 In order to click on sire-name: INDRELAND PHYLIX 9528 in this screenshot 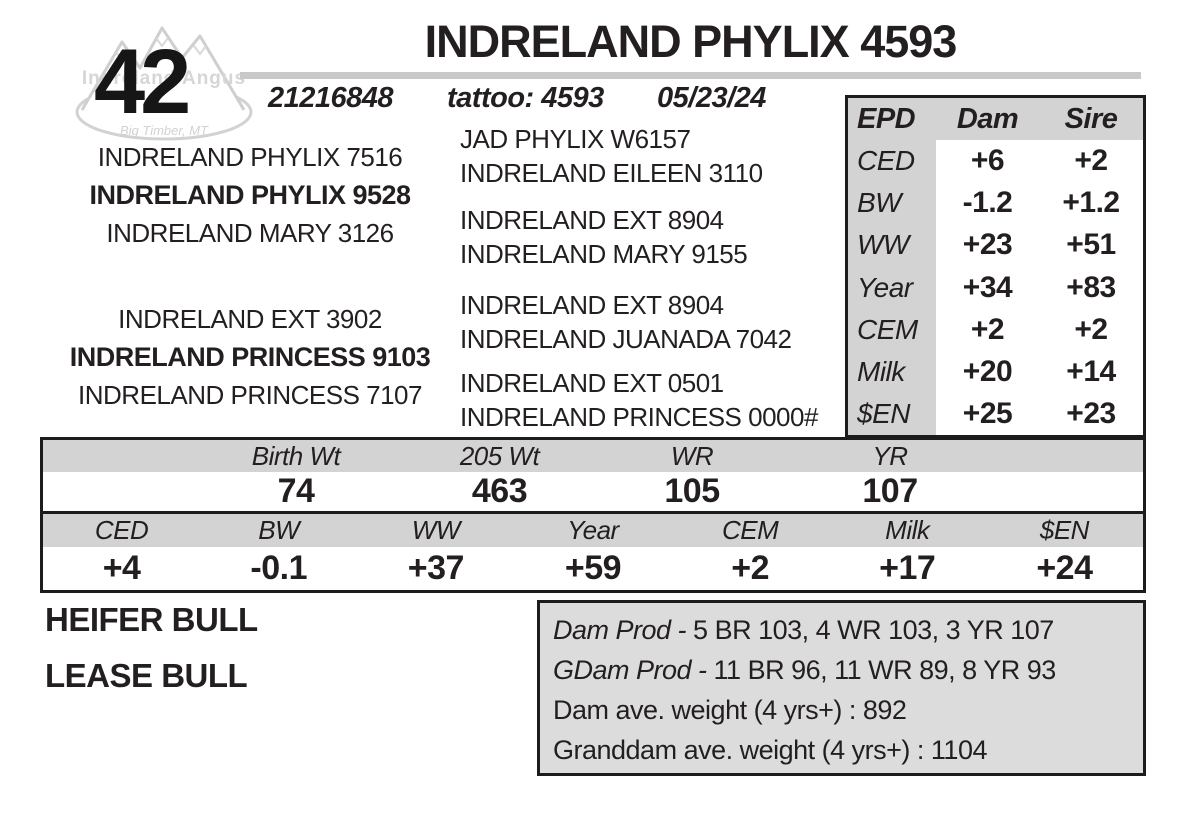, I will do `click(250, 195)`.